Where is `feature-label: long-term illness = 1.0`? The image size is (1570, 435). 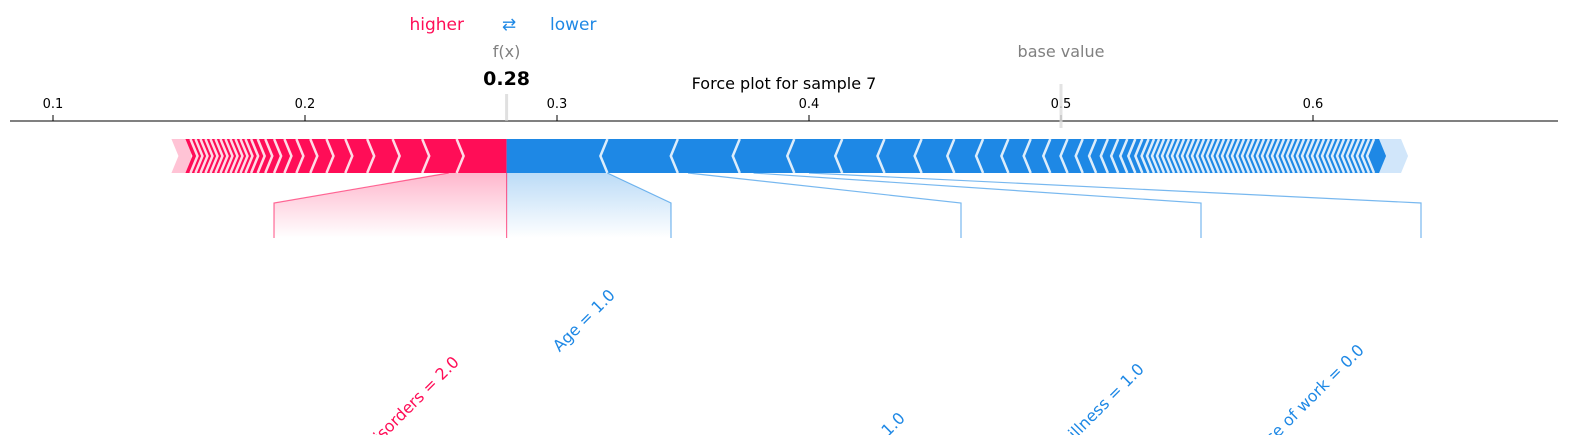 feature-label: long-term illness = 1.0 is located at coordinates (1076, 397).